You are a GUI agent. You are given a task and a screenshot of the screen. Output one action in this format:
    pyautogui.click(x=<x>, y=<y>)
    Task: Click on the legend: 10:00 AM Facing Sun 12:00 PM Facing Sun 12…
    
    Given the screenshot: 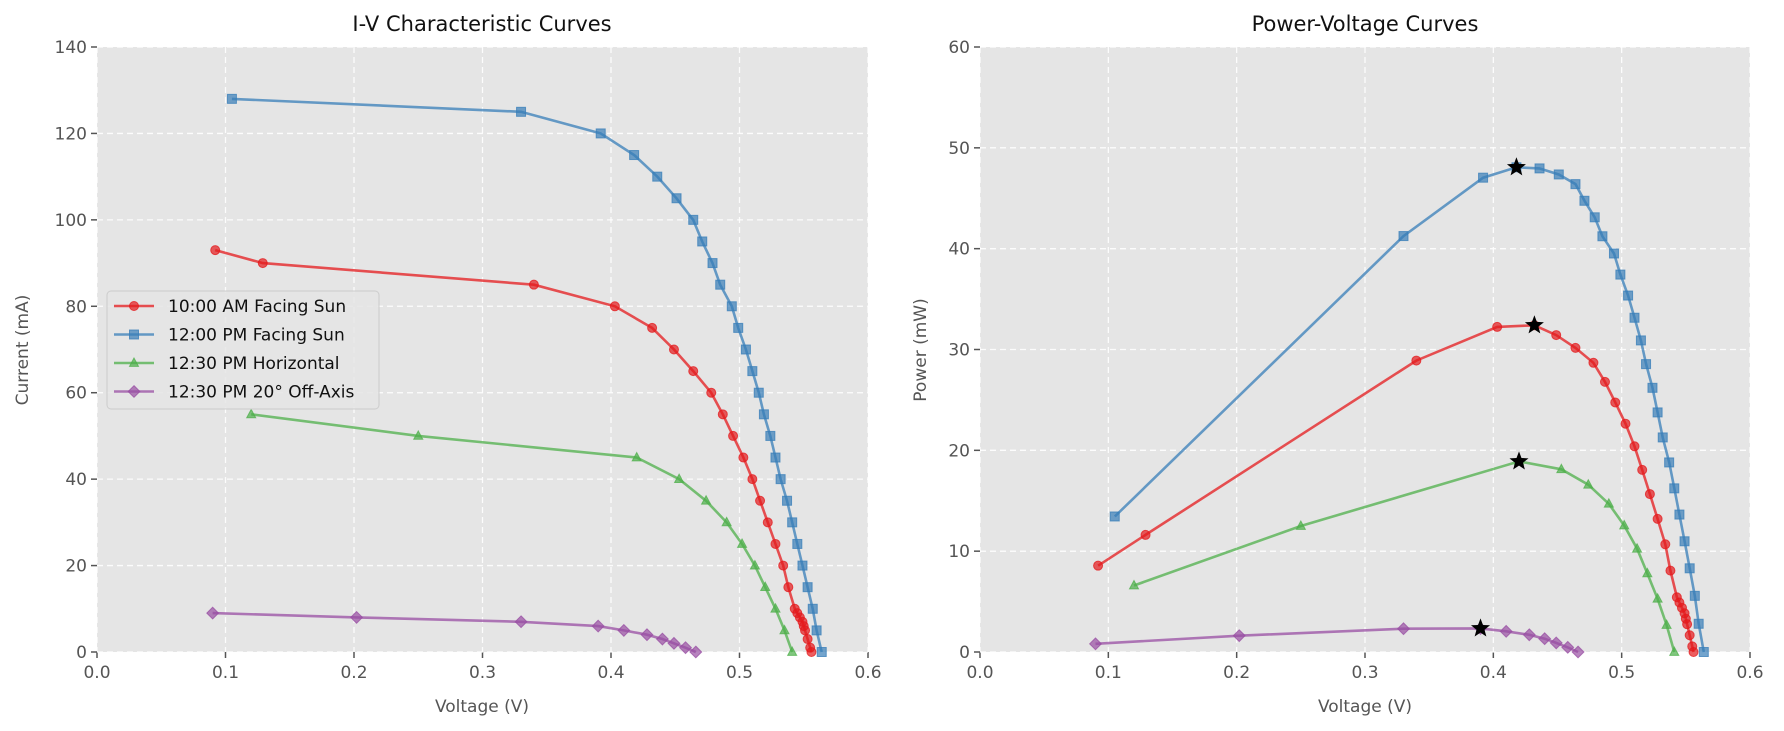 What is the action you would take?
    pyautogui.click(x=243, y=350)
    